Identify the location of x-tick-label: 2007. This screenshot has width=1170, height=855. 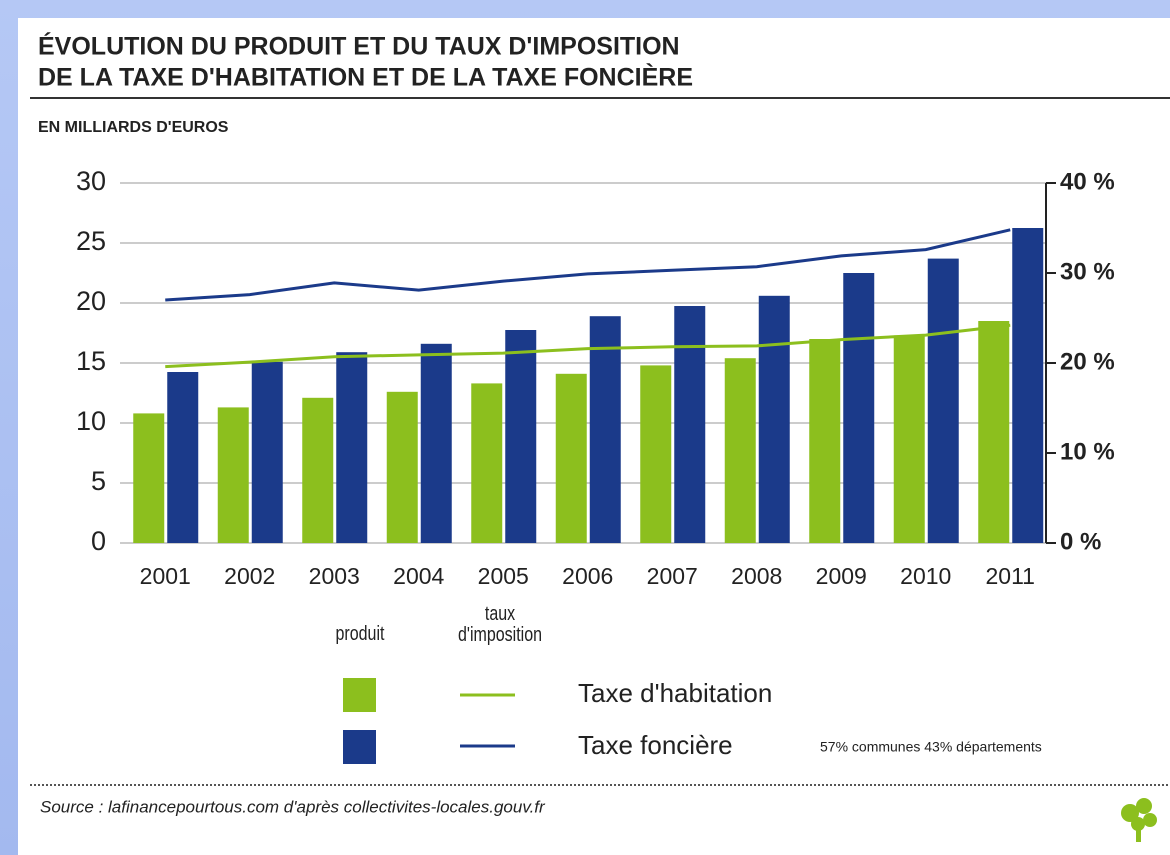
(672, 576).